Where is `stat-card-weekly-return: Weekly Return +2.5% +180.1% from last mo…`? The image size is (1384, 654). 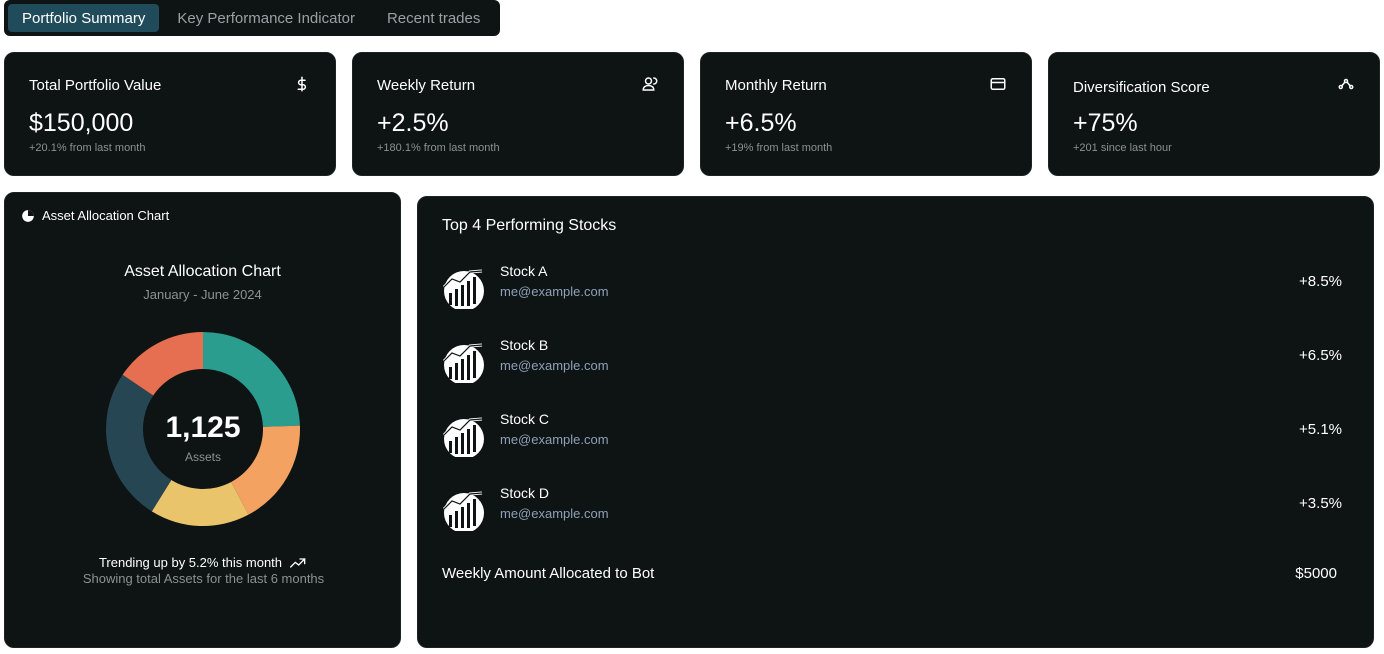
stat-card-weekly-return: Weekly Return +2.5% +180.1% from last mo… is located at coordinates (518, 114).